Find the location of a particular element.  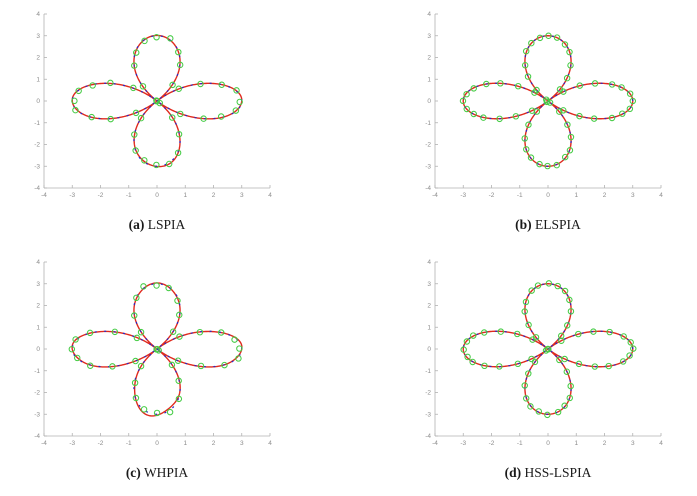

plot-canvas-elspia: -4 -3 -2 -1 0 1 2 3 4 -4 -3 -2 -1 0 1 2 3 4 is located at coordinates (544, 105).